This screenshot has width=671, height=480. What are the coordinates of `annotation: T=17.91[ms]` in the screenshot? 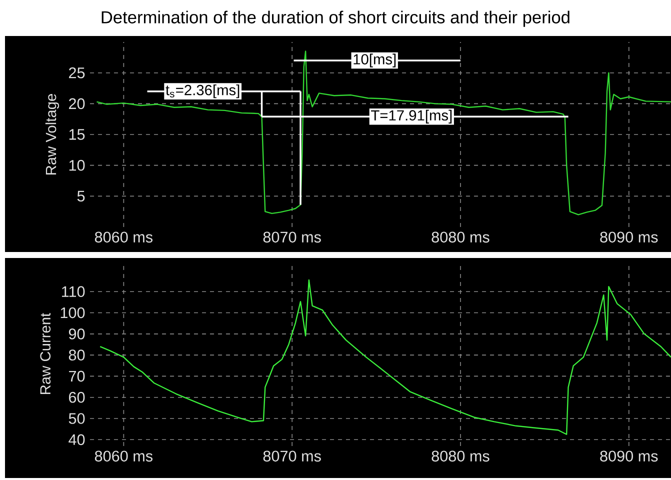 It's located at (411, 117).